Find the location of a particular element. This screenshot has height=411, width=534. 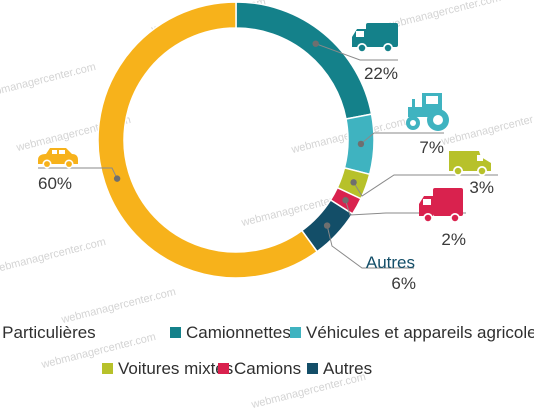

value-label-voitures-mixtes: 3% is located at coordinates (481, 187).